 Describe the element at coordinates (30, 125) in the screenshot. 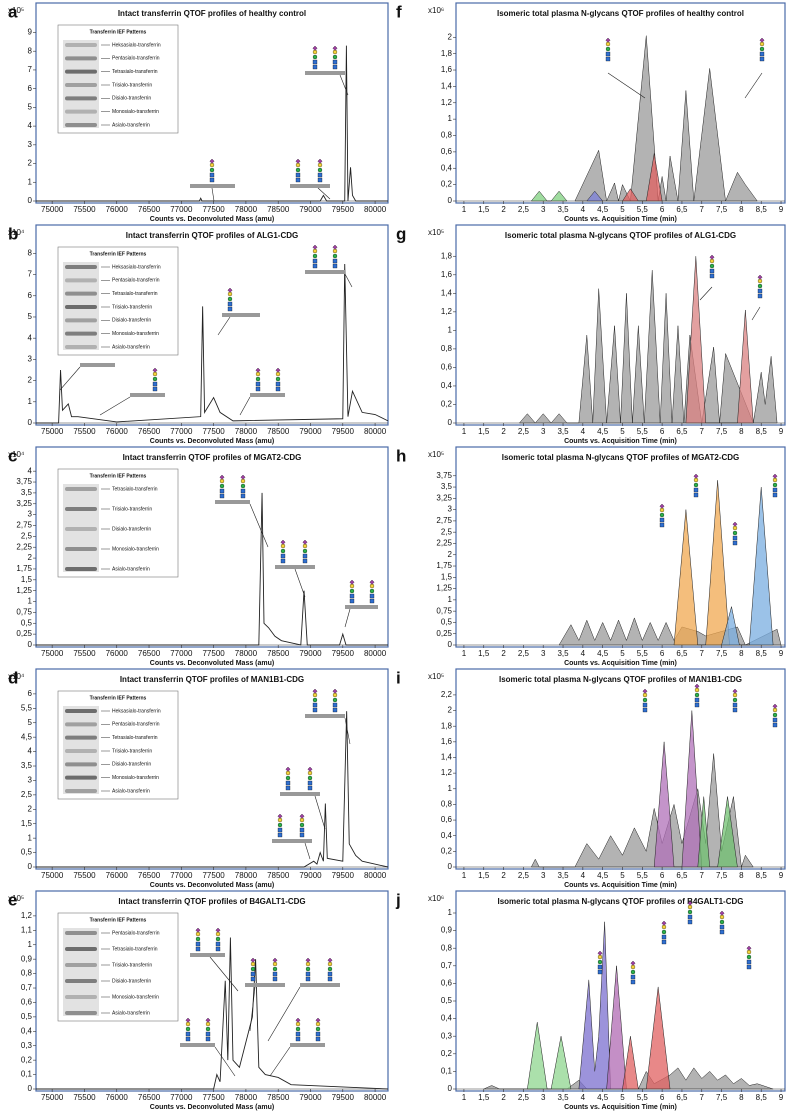

I see `y-tick-label: 4` at that location.